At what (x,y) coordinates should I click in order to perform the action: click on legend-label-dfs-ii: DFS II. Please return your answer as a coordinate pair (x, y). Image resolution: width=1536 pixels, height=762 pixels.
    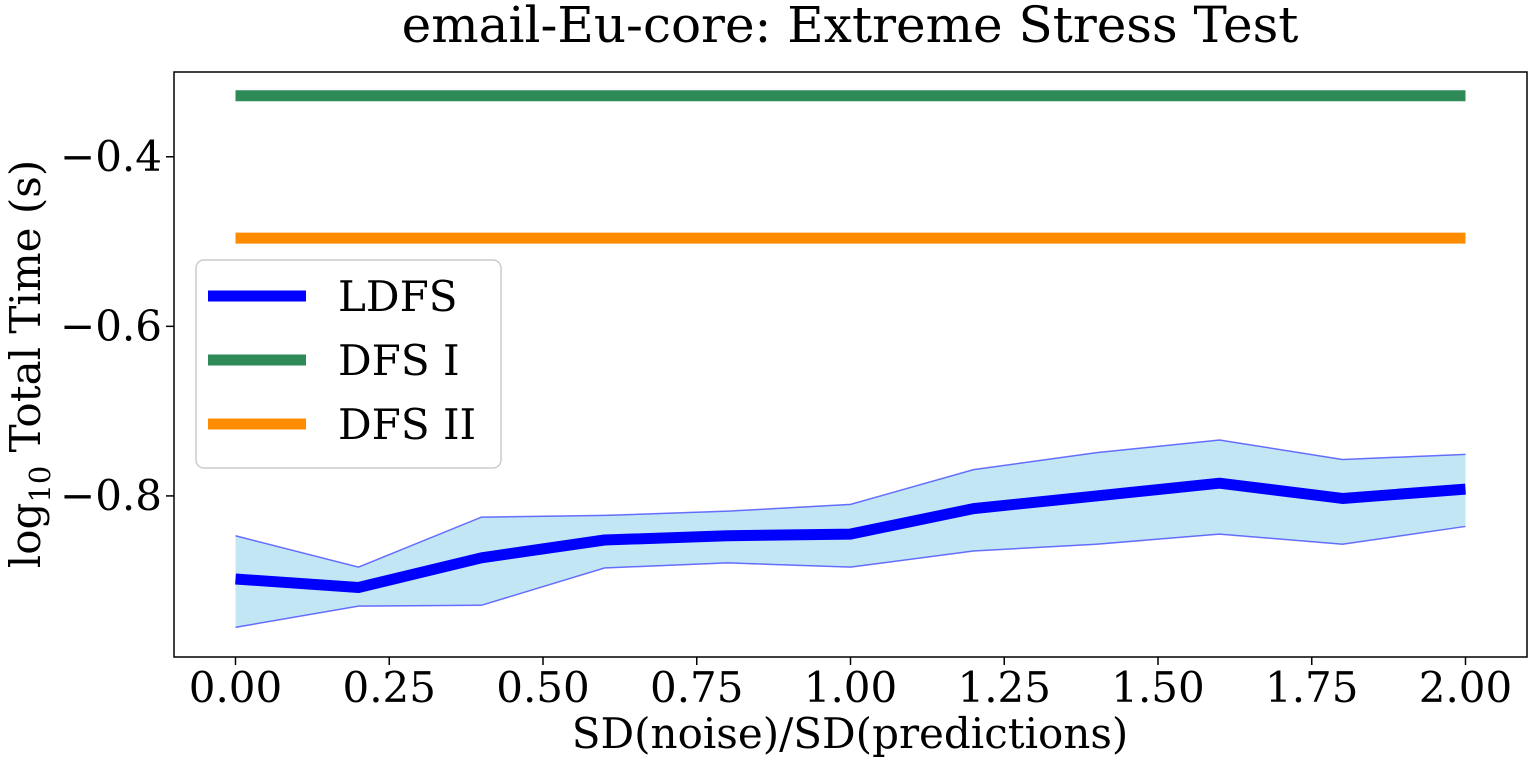
    Looking at the image, I should click on (407, 424).